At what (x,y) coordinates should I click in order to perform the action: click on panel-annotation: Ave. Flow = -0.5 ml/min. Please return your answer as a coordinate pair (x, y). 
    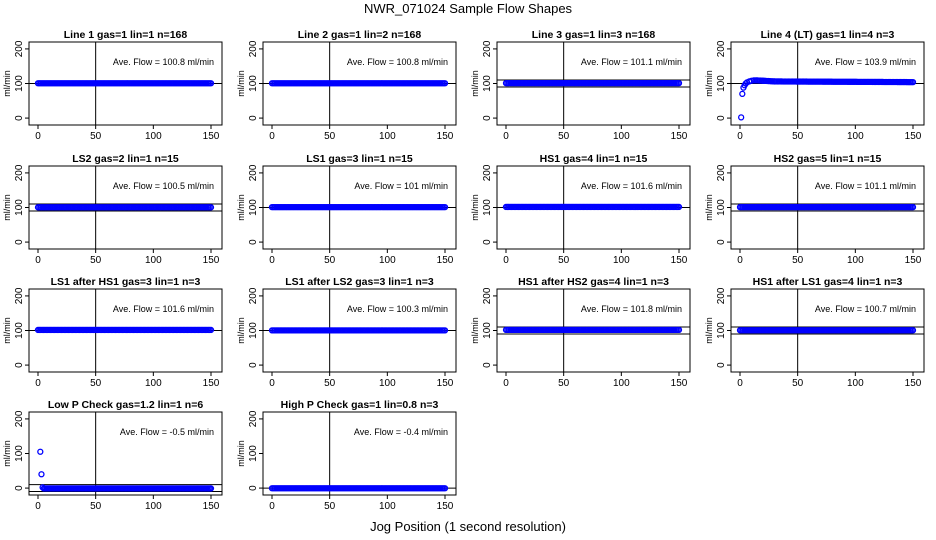
    Looking at the image, I should click on (167, 432).